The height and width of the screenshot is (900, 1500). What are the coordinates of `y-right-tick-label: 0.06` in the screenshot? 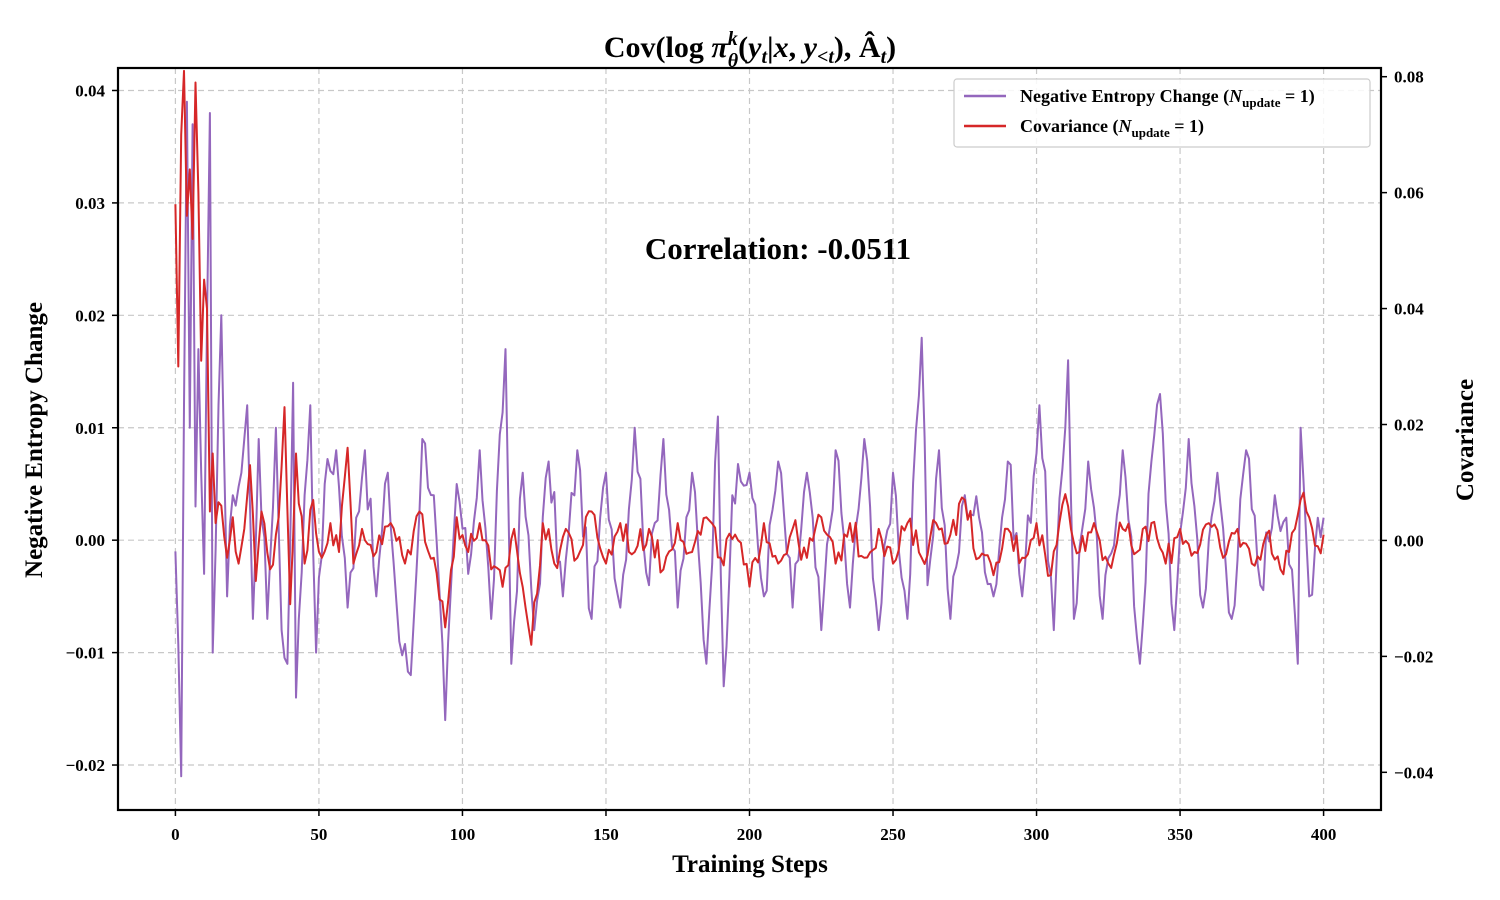 It's located at (1409, 193).